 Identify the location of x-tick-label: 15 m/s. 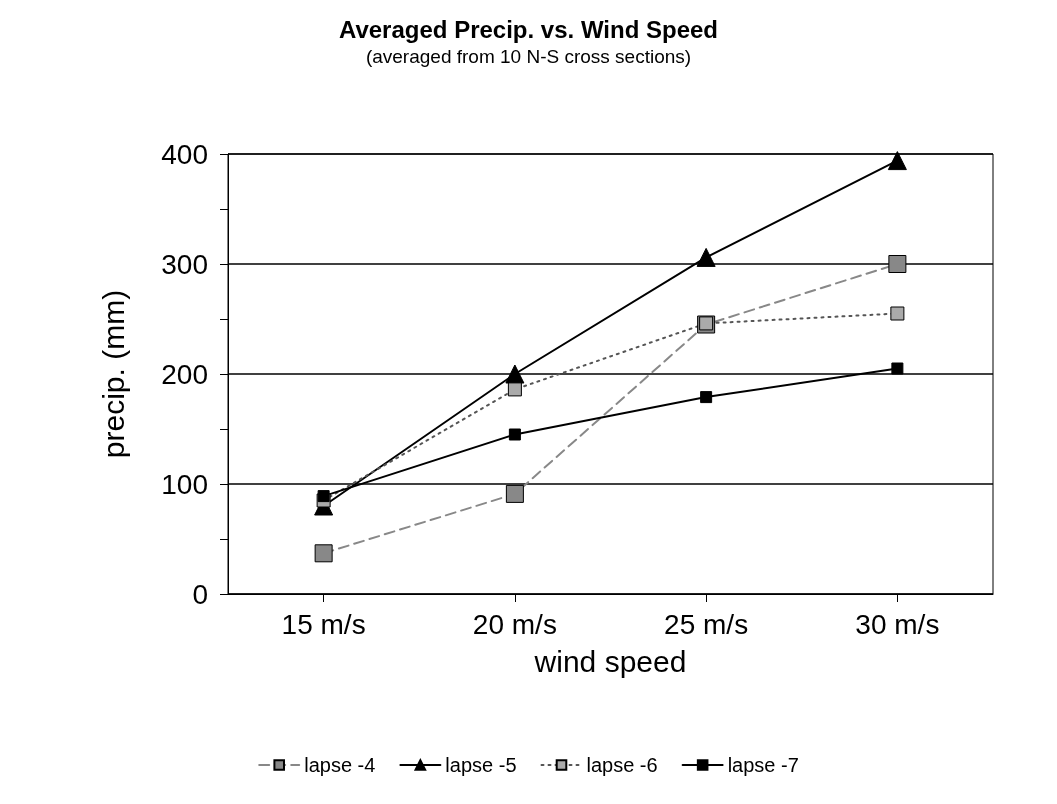
(323, 624).